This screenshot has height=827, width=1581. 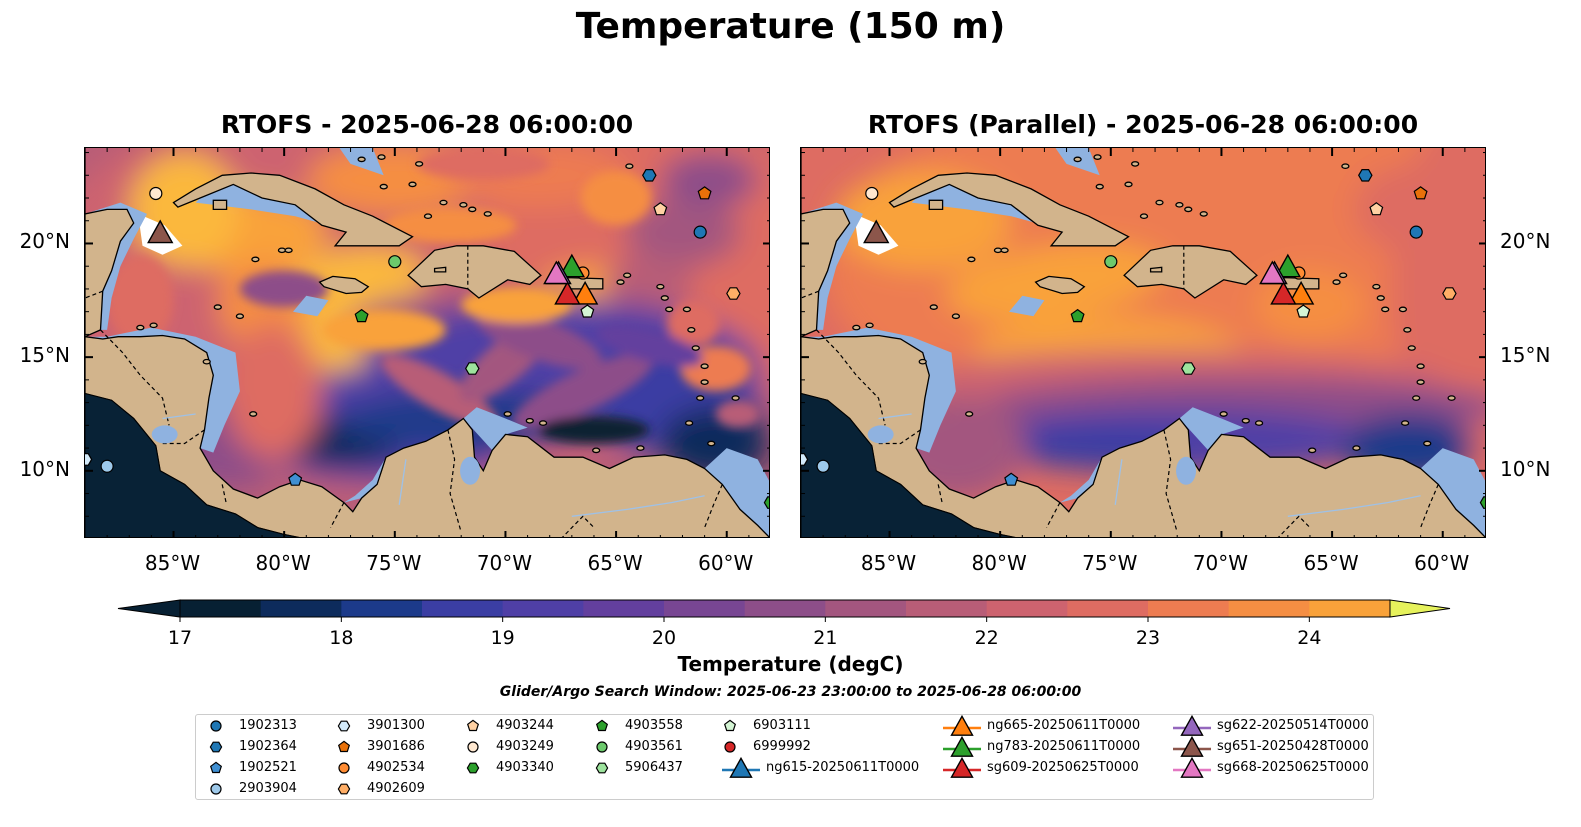 What do you see at coordinates (149, 608) in the screenshot?
I see `colorbar-extend-low` at bounding box center [149, 608].